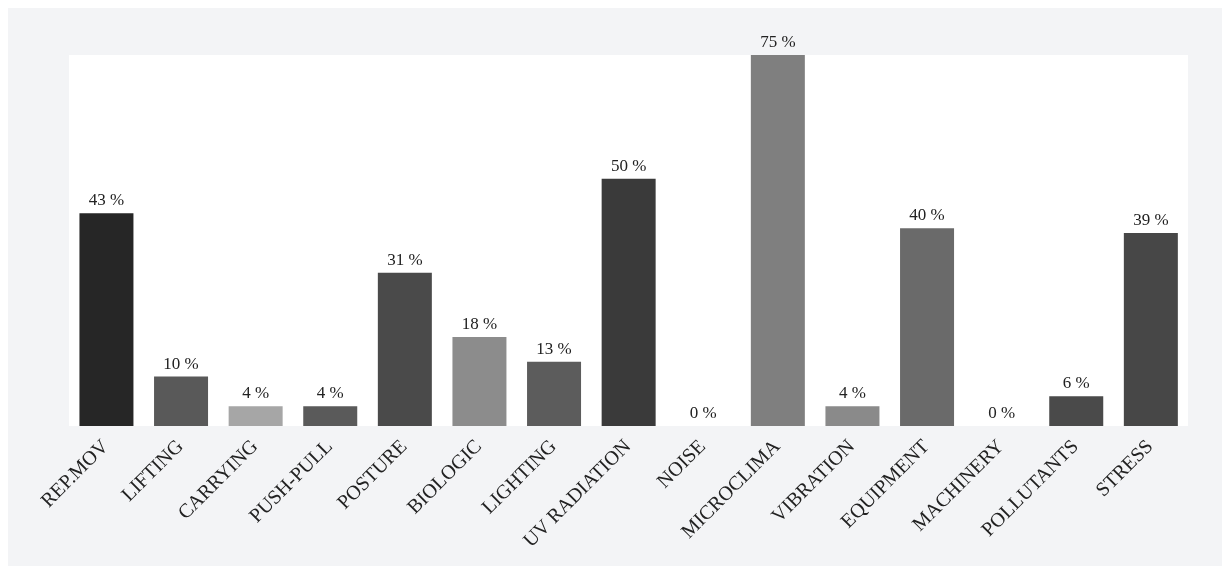 Image resolution: width=1222 pixels, height=566 pixels. I want to click on data-label: 43 %, so click(106, 200).